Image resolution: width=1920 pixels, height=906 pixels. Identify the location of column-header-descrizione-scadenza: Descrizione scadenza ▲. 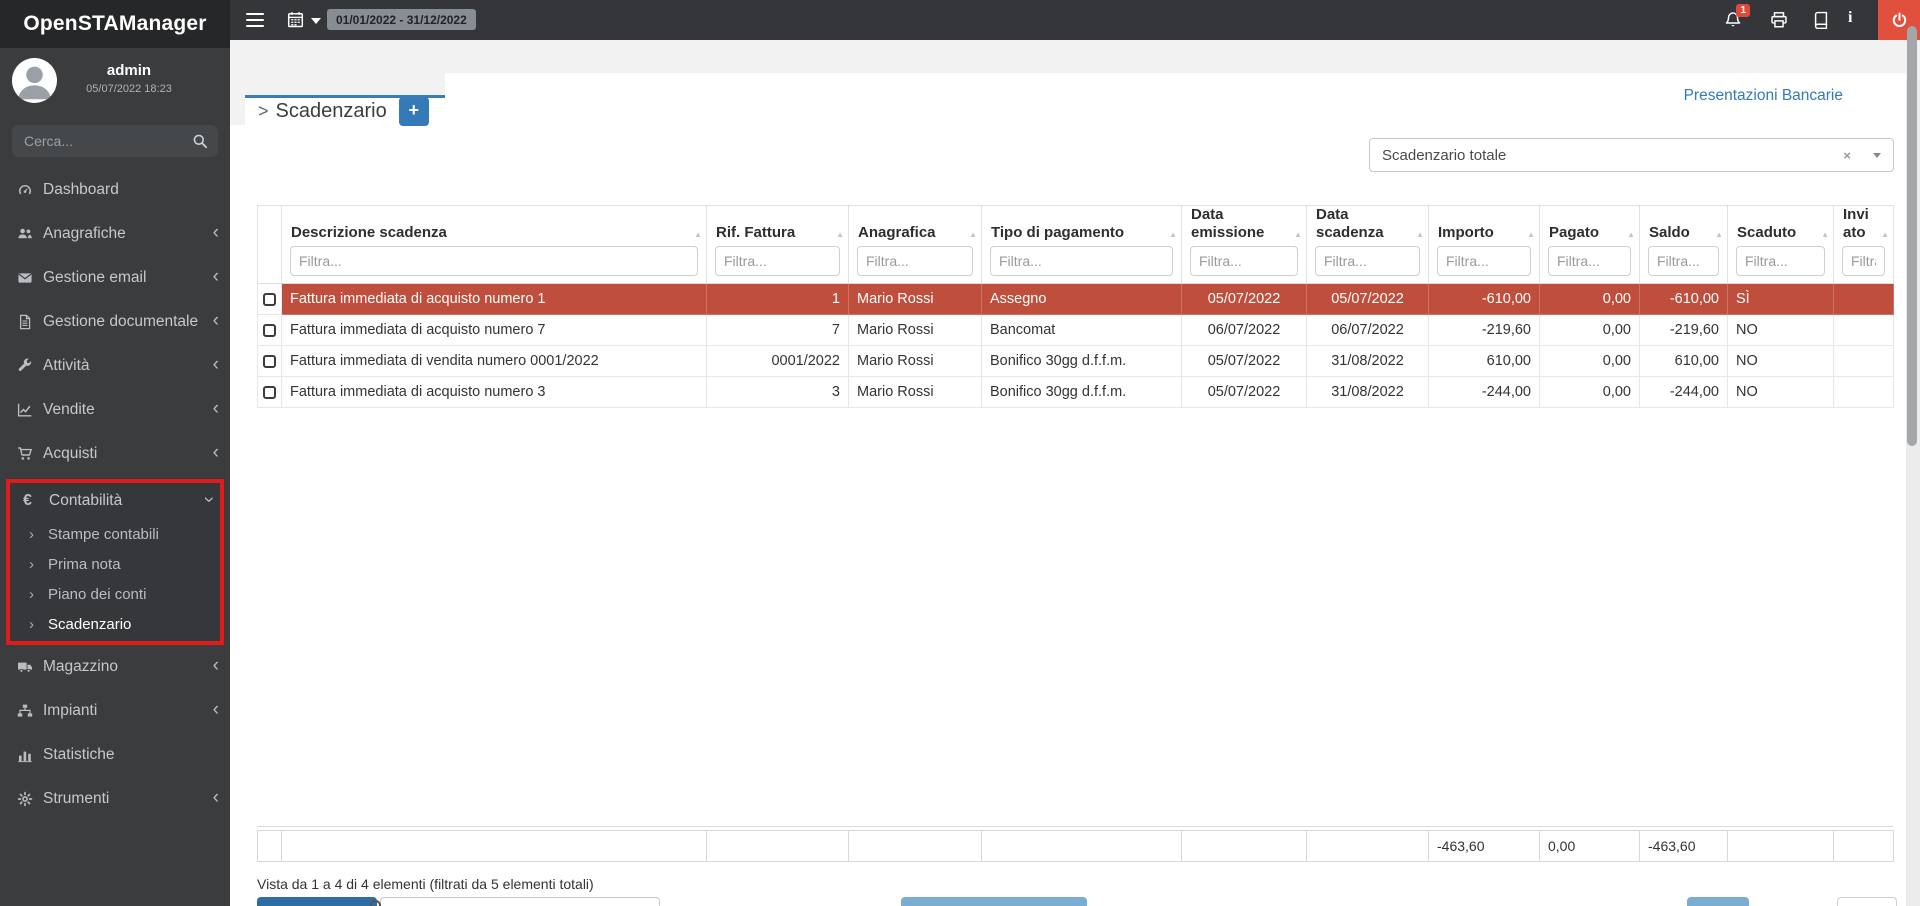
(494, 244).